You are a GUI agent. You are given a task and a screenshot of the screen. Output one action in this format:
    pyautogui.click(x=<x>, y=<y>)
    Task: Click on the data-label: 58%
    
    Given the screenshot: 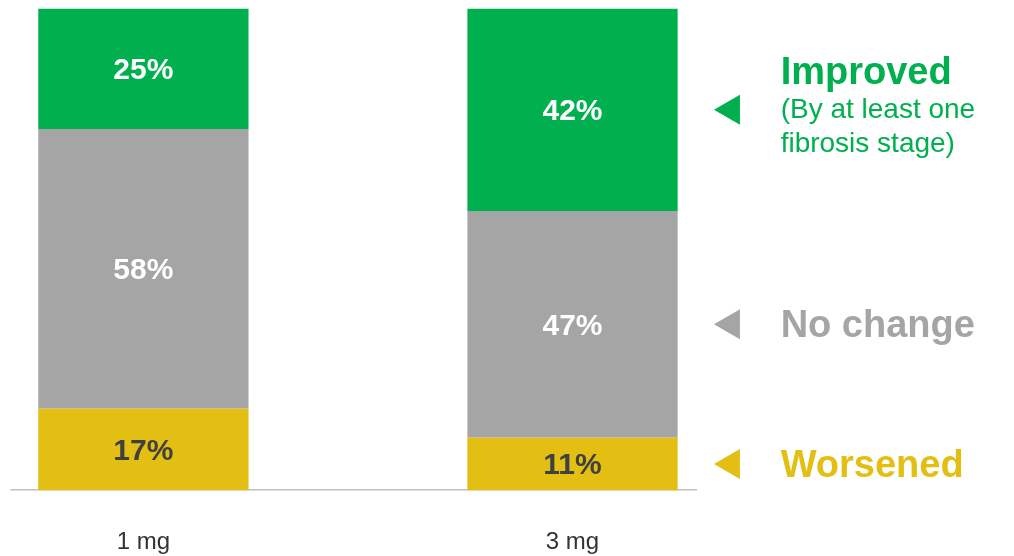 What is the action you would take?
    pyautogui.click(x=143, y=269)
    